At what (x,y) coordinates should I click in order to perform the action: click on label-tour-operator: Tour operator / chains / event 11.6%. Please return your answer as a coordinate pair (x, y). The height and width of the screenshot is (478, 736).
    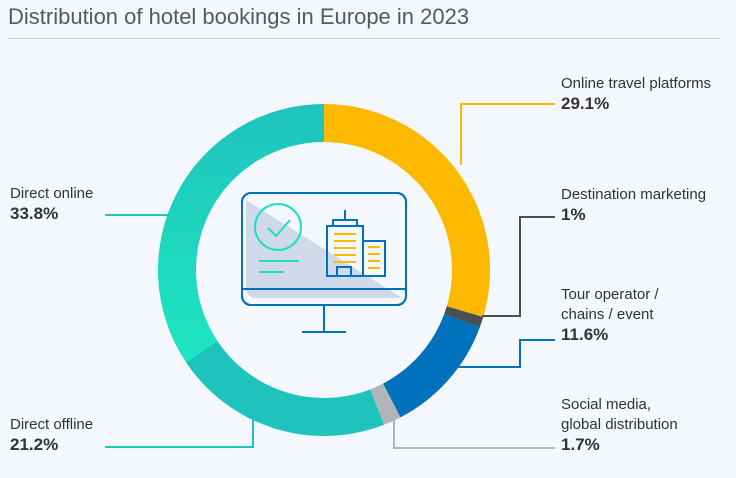
    Looking at the image, I should click on (610, 315).